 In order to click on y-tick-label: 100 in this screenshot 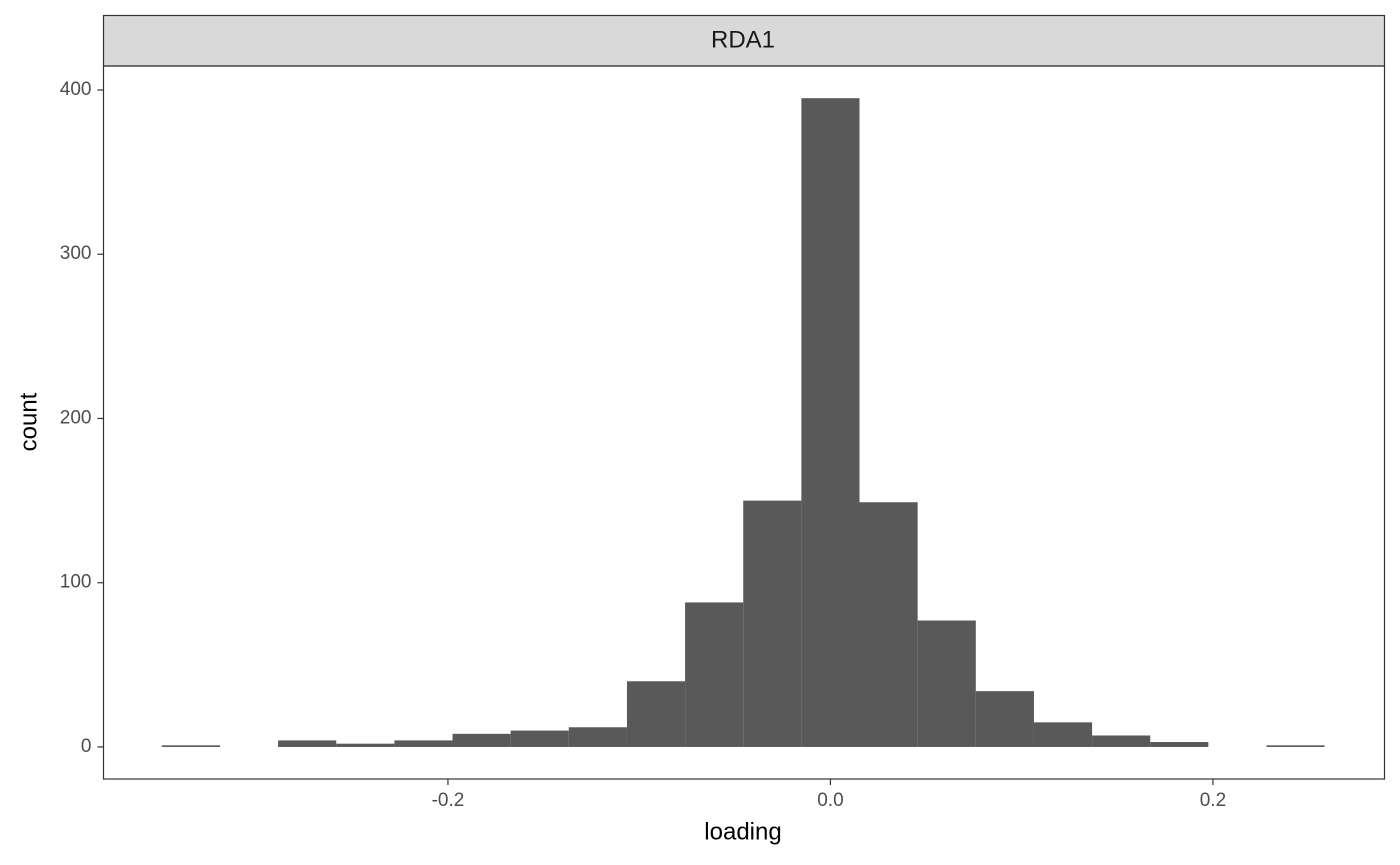, I will do `click(76, 582)`.